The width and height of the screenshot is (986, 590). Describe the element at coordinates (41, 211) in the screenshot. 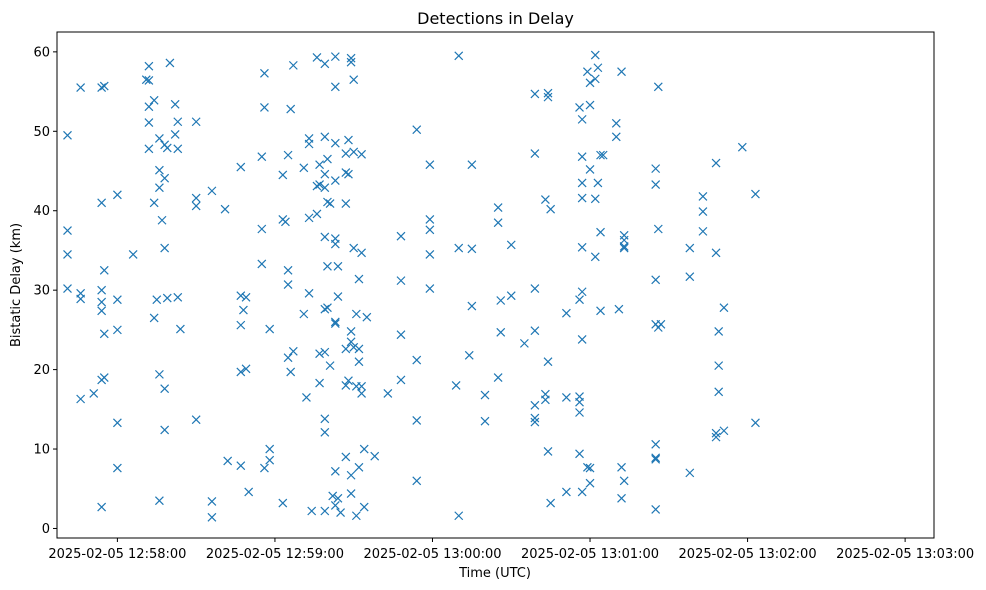

I see `y-tick-label: 40` at that location.